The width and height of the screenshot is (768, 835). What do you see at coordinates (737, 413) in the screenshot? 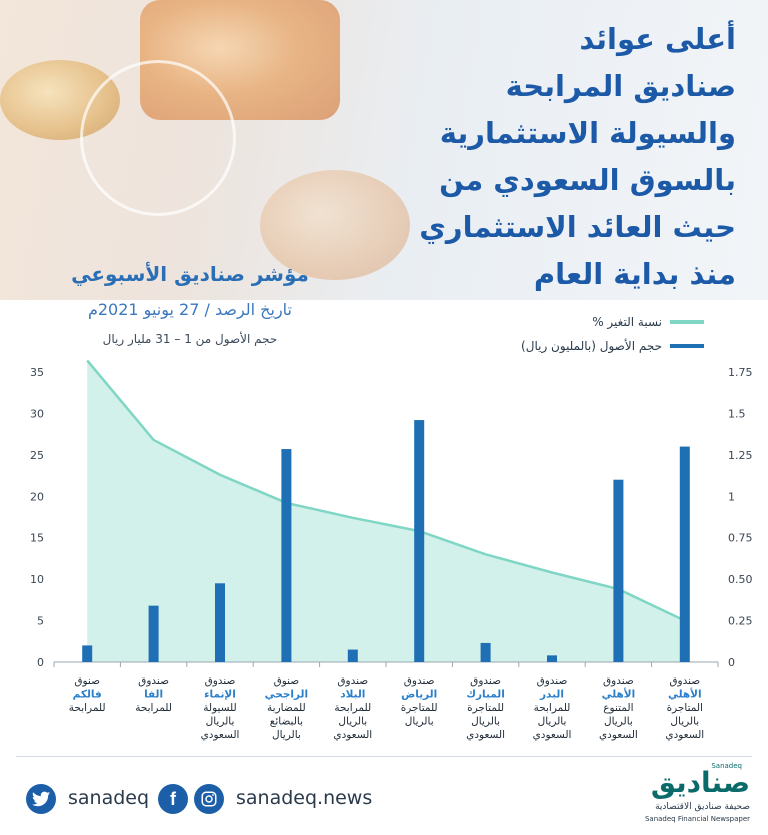
I see `right-axis-tick-label: 1.5` at bounding box center [737, 413].